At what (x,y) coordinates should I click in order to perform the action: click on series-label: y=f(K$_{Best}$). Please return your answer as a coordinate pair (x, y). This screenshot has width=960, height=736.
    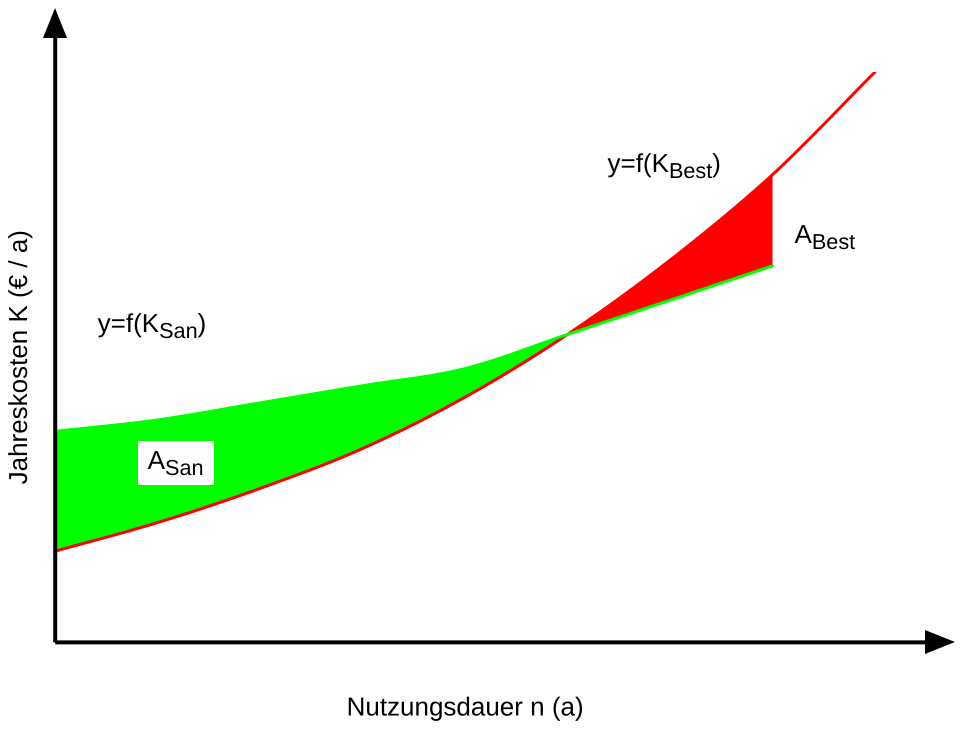
    Looking at the image, I should click on (664, 165).